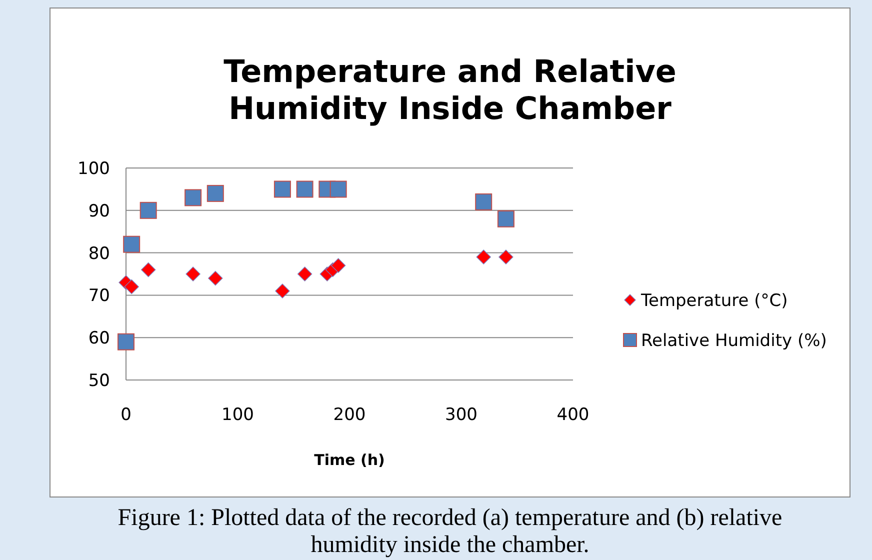  What do you see at coordinates (99, 338) in the screenshot?
I see `y-tick-label: 60` at bounding box center [99, 338].